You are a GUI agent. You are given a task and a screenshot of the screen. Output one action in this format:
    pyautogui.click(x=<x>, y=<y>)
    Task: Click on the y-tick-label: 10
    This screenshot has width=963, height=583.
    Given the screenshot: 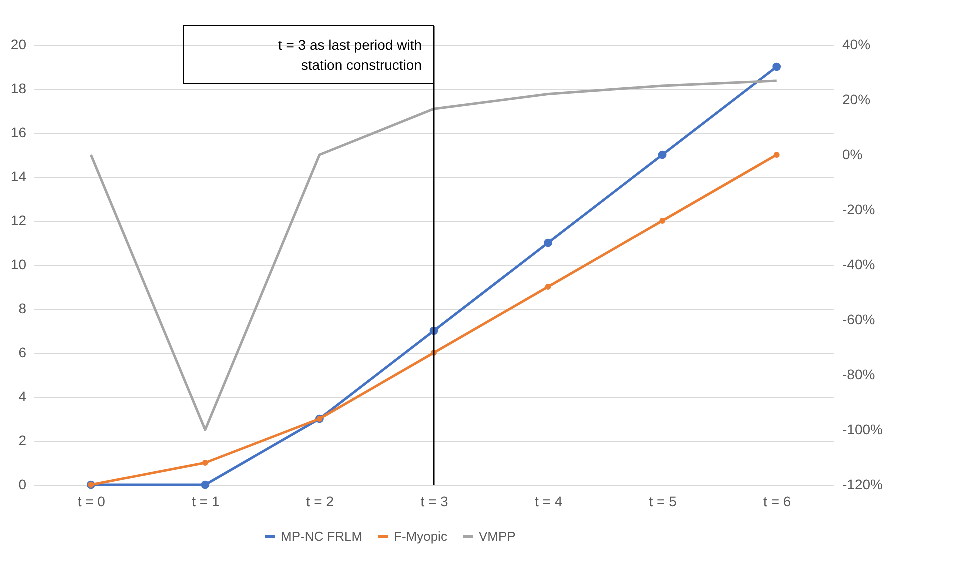 What is the action you would take?
    pyautogui.click(x=18, y=264)
    